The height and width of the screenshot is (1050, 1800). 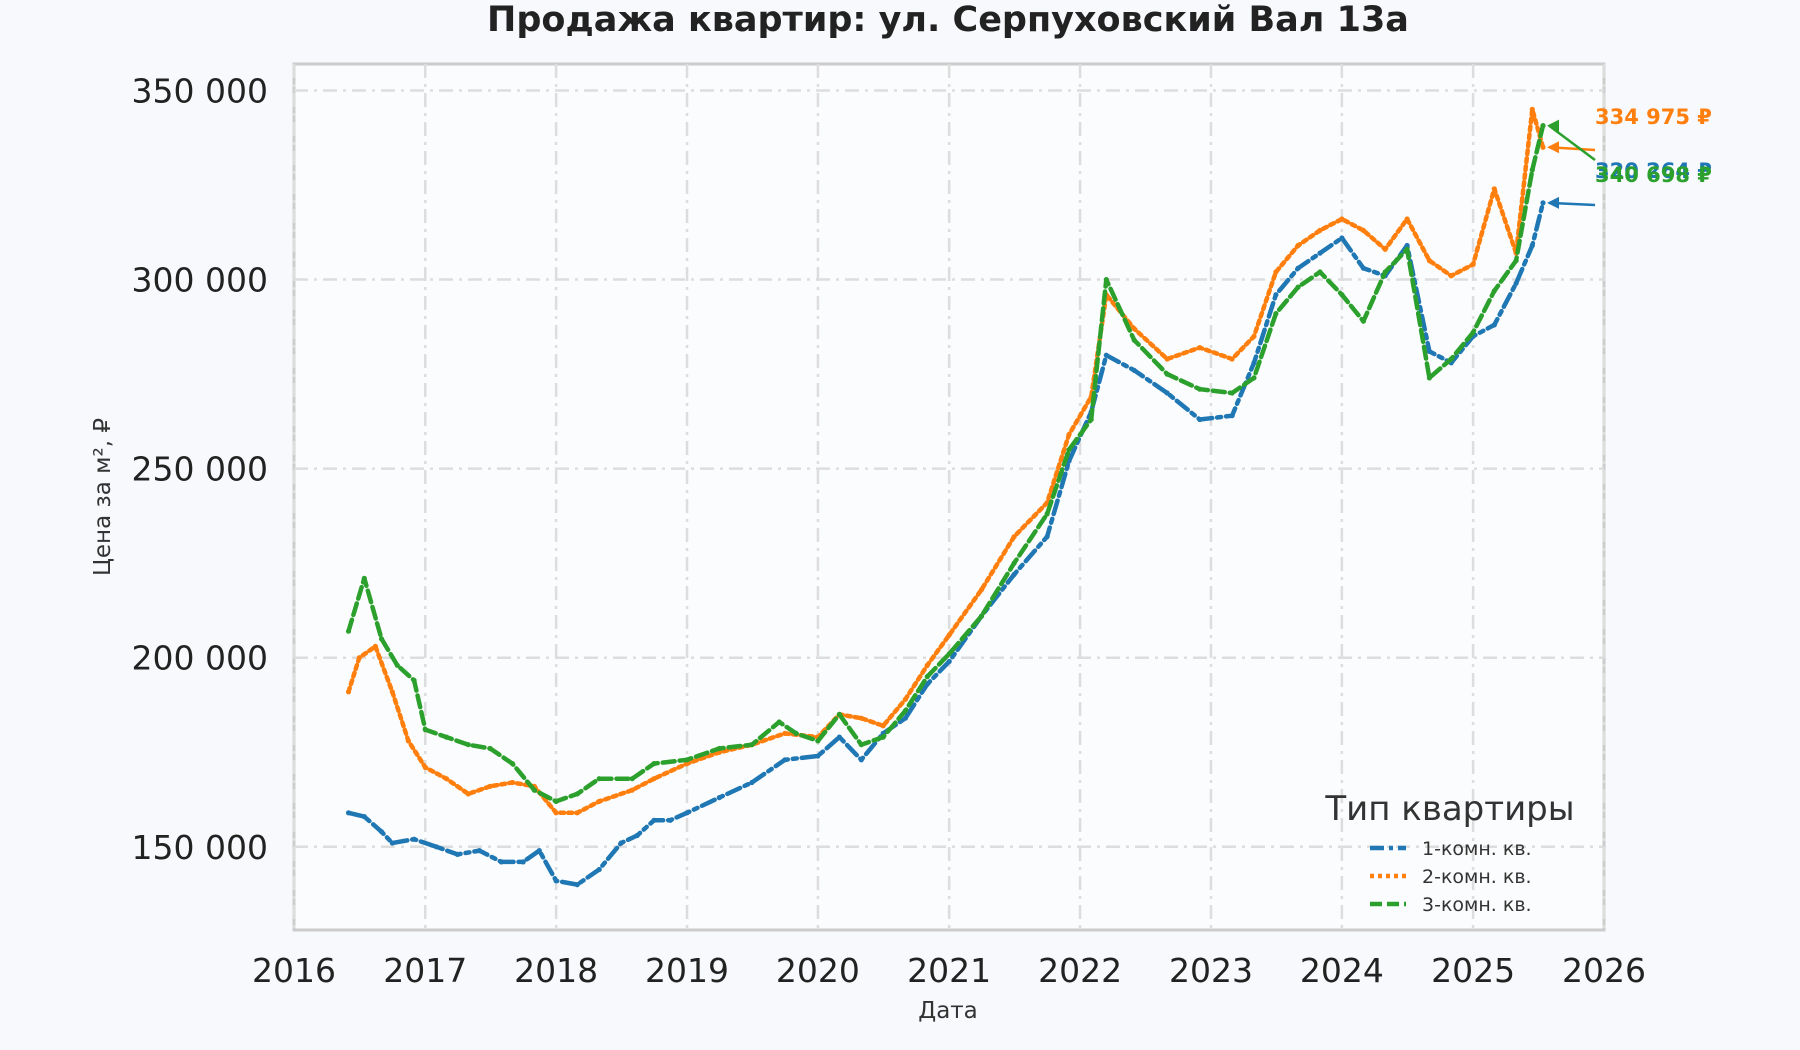 What do you see at coordinates (1553, 147) in the screenshot?
I see `series-2-arrow-head` at bounding box center [1553, 147].